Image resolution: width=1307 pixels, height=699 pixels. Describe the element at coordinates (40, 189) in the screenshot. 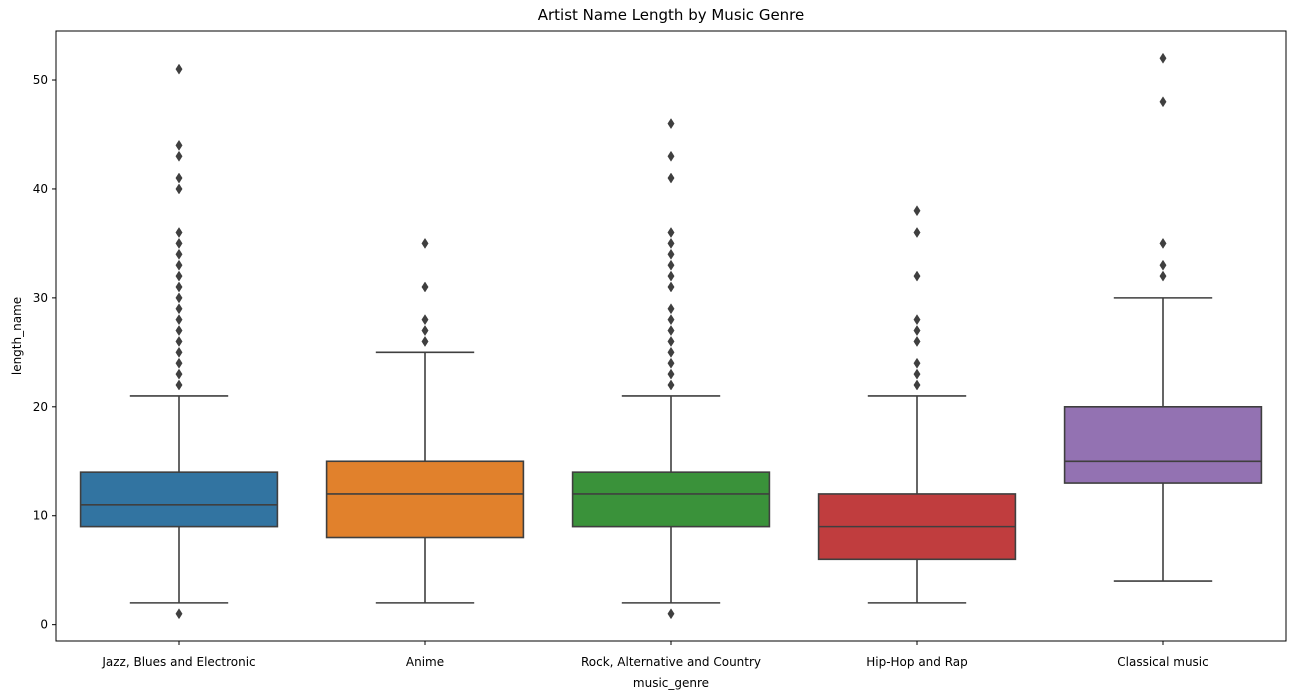

I see `y-tick-label: 40` at that location.